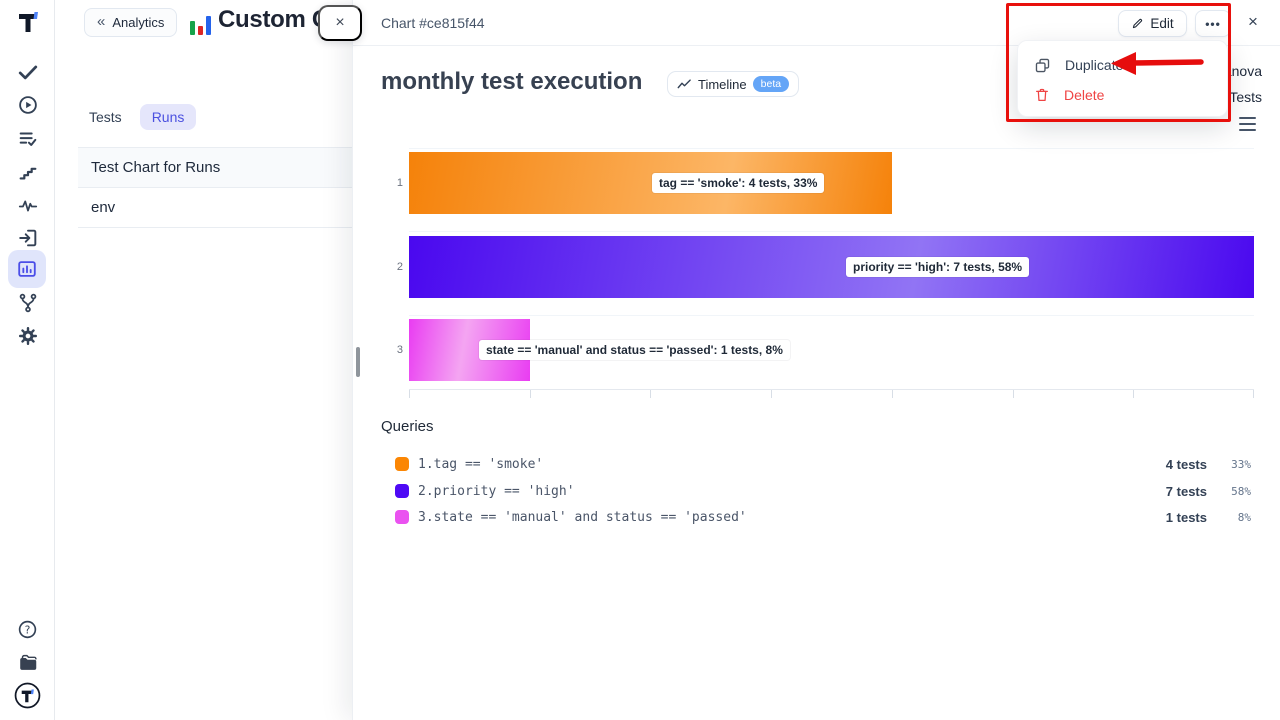 Image resolution: width=1280 pixels, height=720 pixels. What do you see at coordinates (816, 23) in the screenshot?
I see `panel-header: Chart #ce815f44` at bounding box center [816, 23].